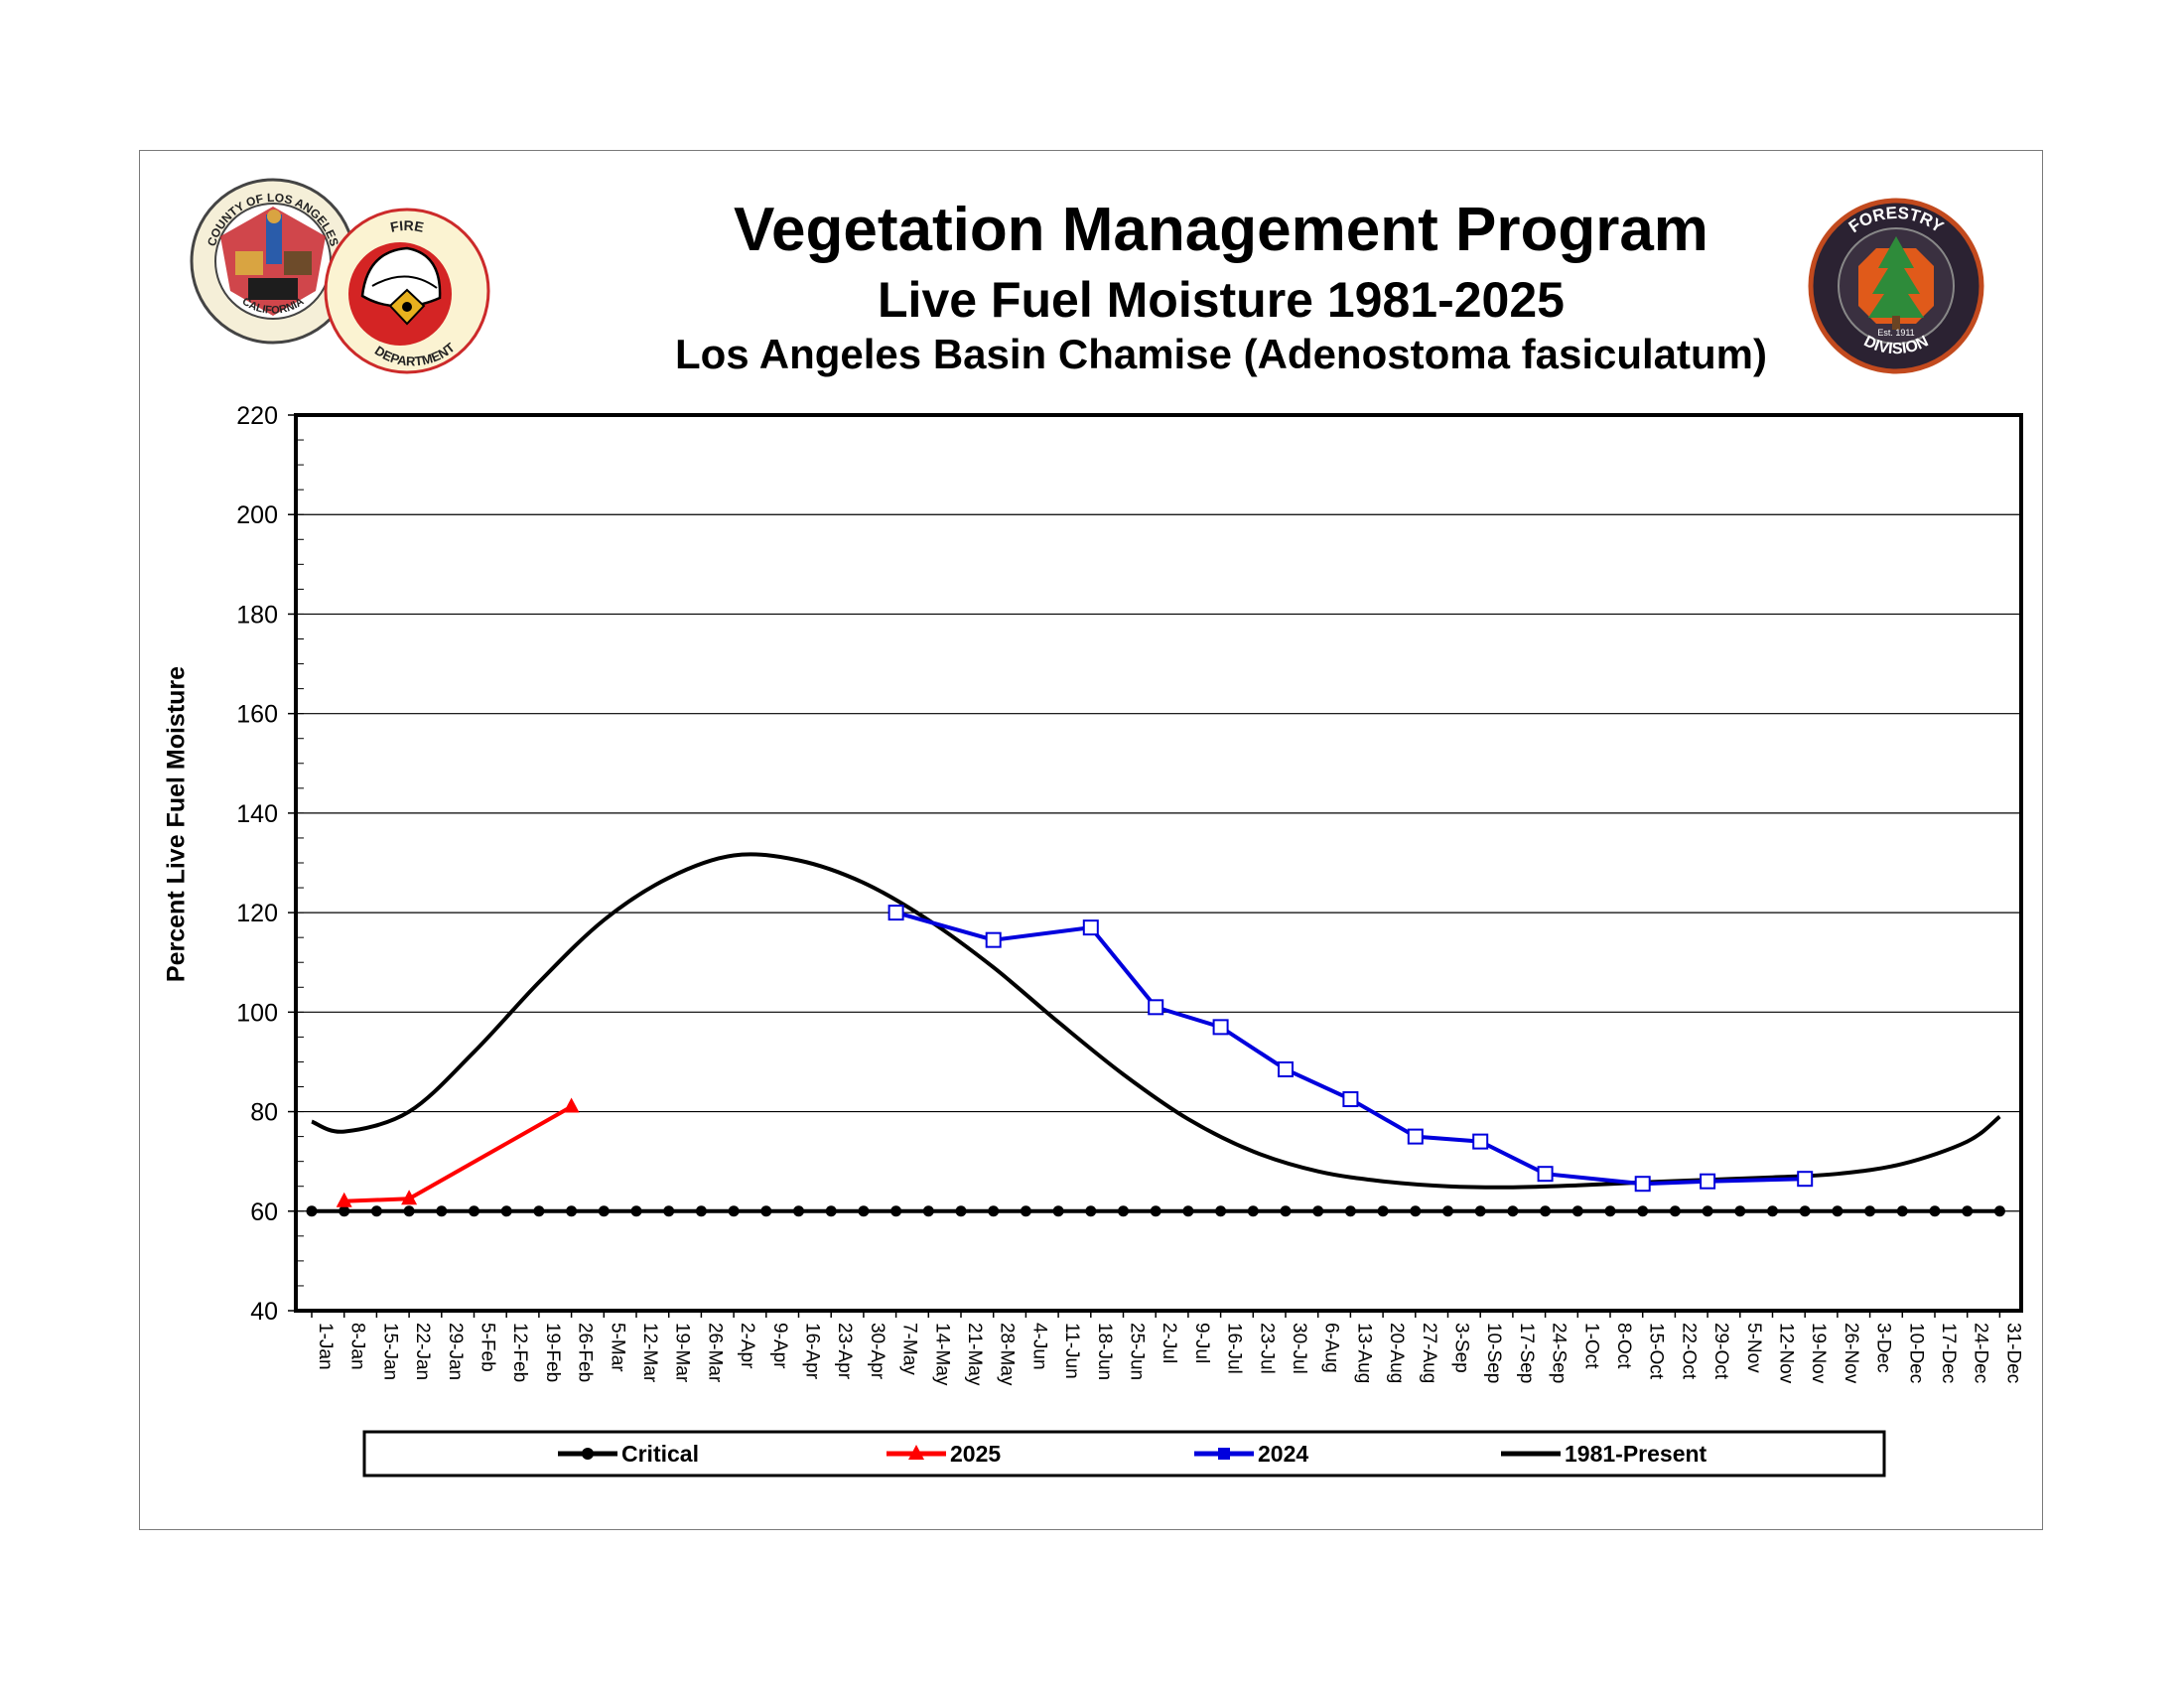 This screenshot has width=2184, height=1688. Describe the element at coordinates (257, 1013) in the screenshot. I see `y-tick-label: 100` at that location.